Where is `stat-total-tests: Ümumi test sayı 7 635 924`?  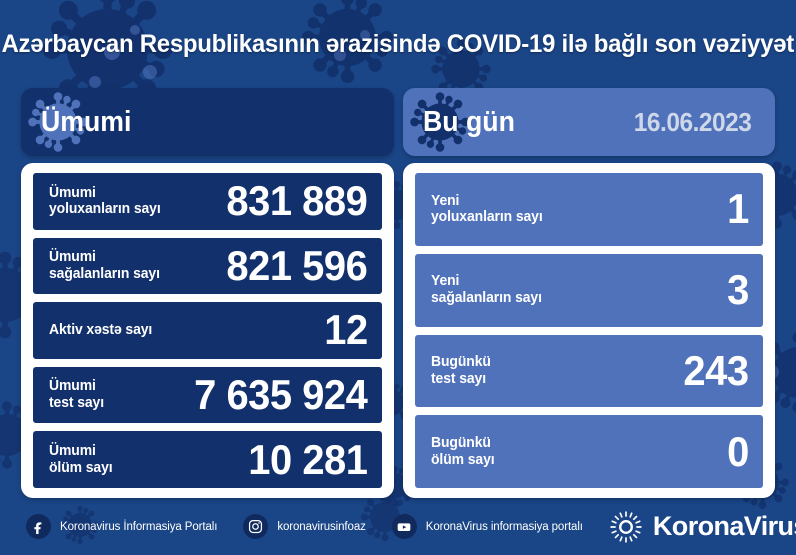 stat-total-tests: Ümumi test sayı 7 635 924 is located at coordinates (207, 395).